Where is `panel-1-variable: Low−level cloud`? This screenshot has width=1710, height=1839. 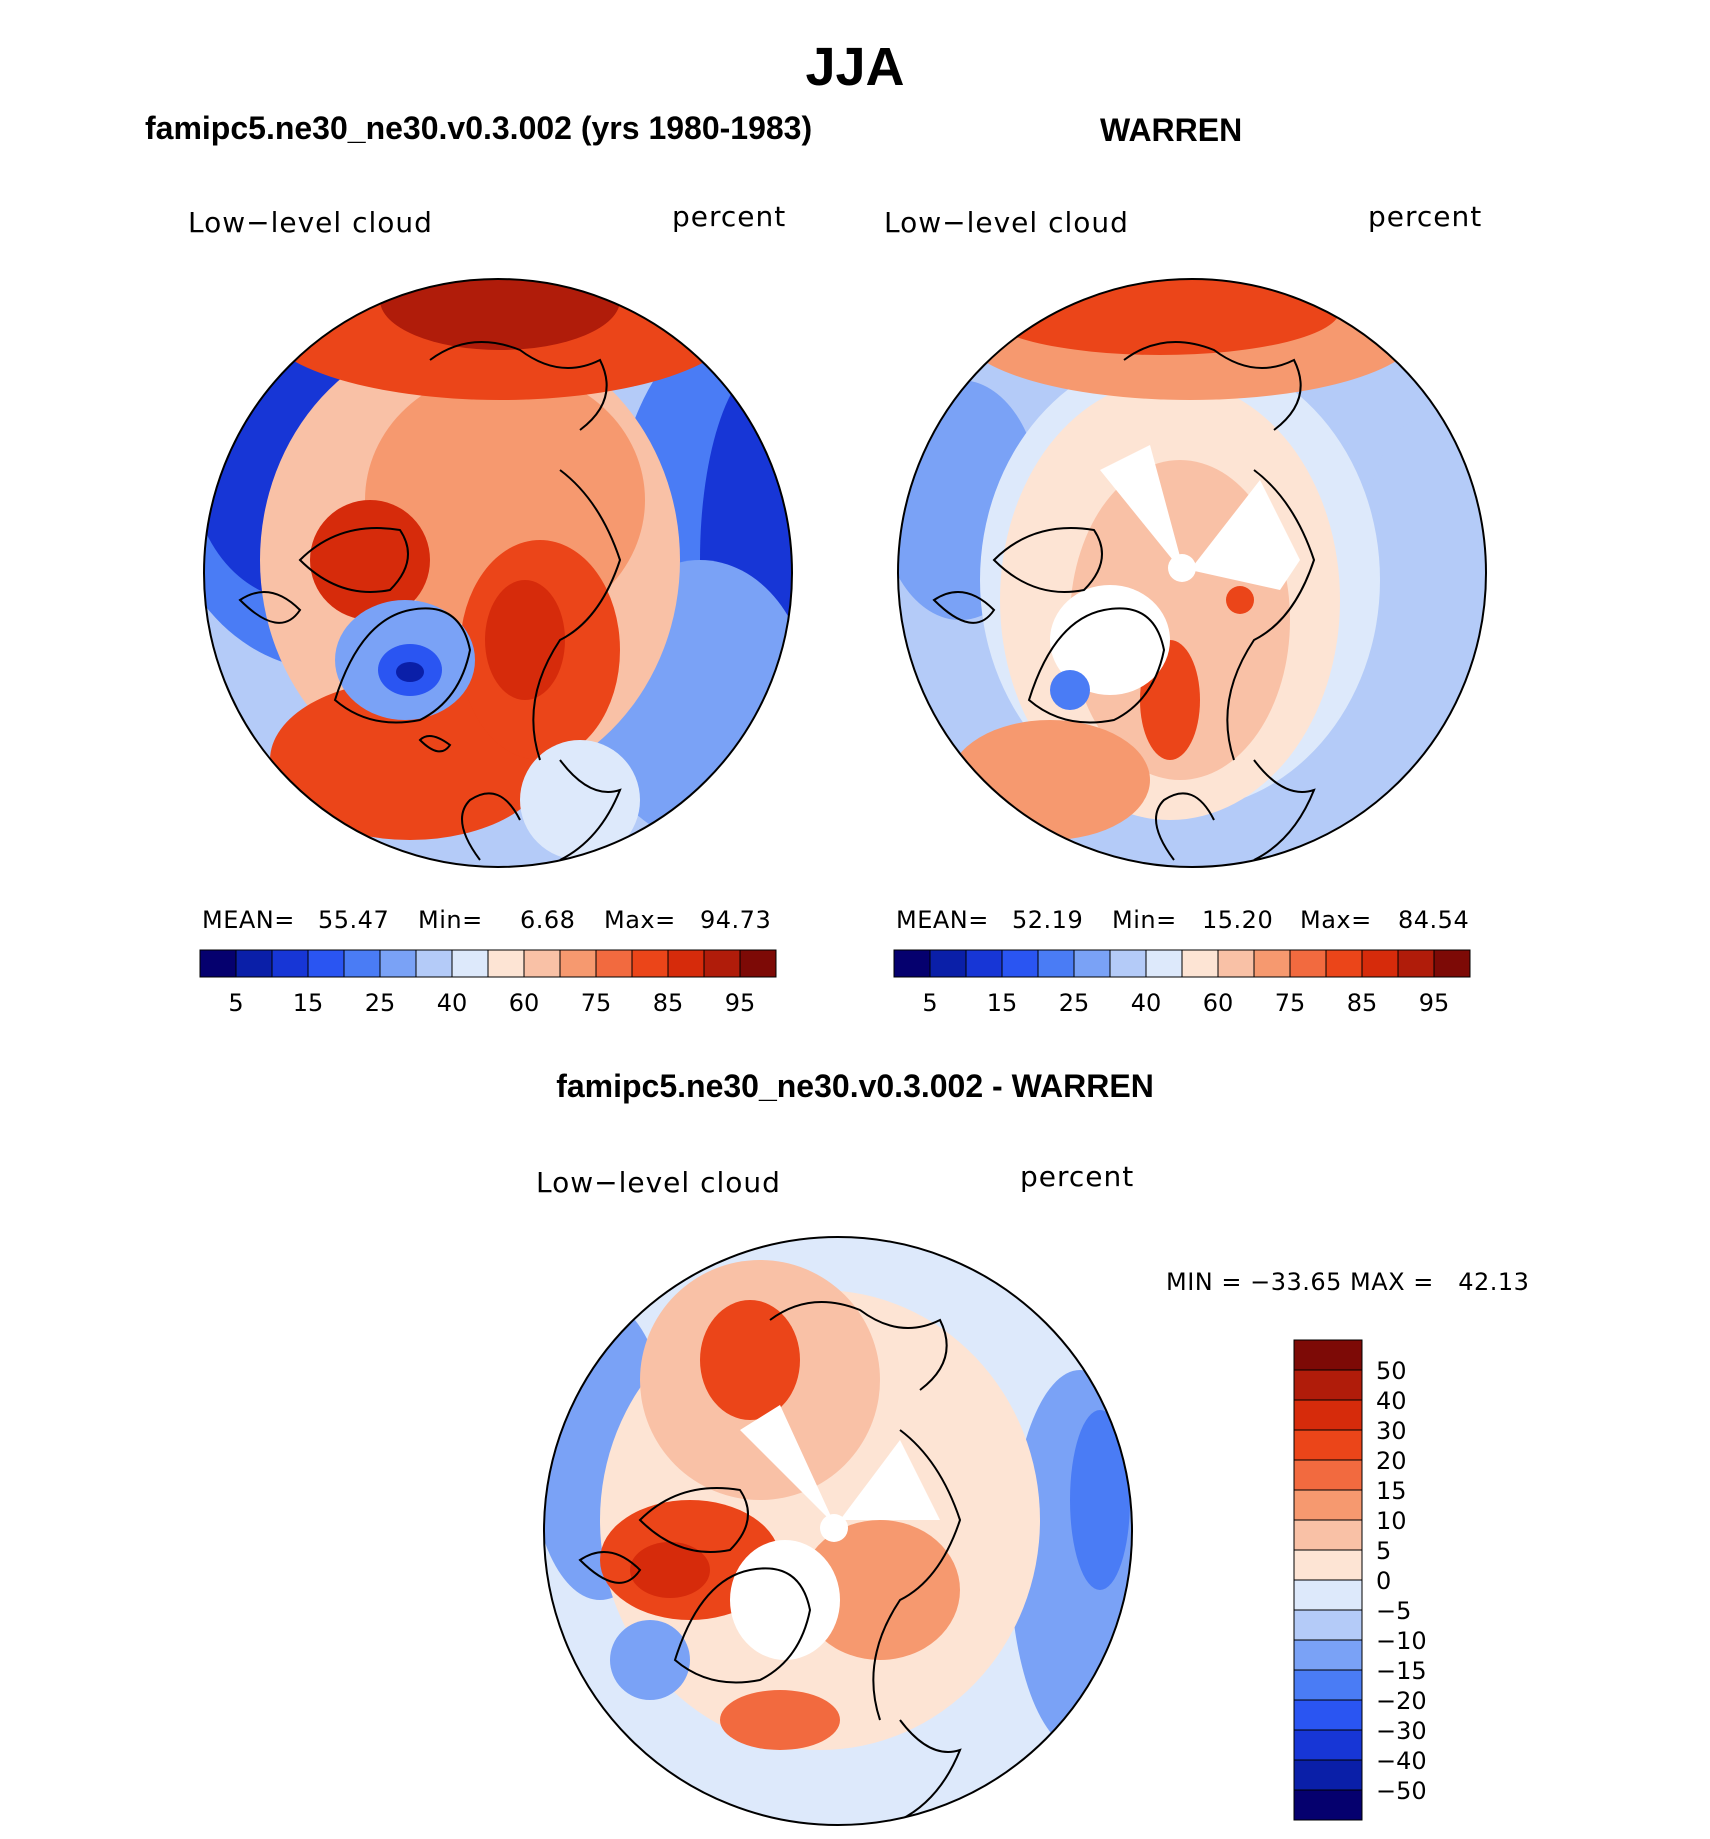 panel-1-variable: Low−level cloud is located at coordinates (310, 222).